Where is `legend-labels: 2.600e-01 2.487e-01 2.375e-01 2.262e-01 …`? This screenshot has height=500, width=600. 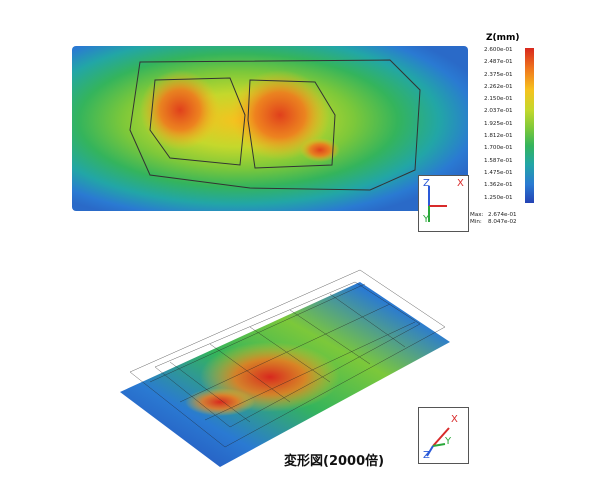 legend-labels: 2.600e-01 2.487e-01 2.375e-01 2.262e-01 … is located at coordinates (504, 125).